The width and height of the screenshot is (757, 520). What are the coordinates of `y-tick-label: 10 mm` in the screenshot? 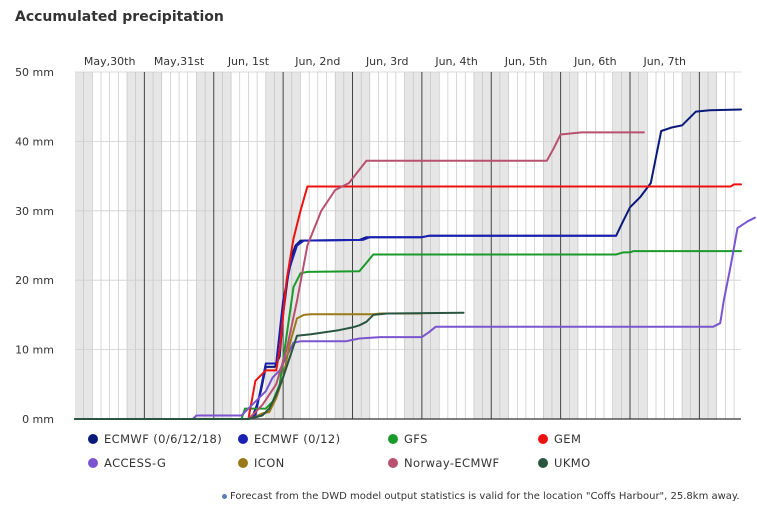 It's located at (34, 350).